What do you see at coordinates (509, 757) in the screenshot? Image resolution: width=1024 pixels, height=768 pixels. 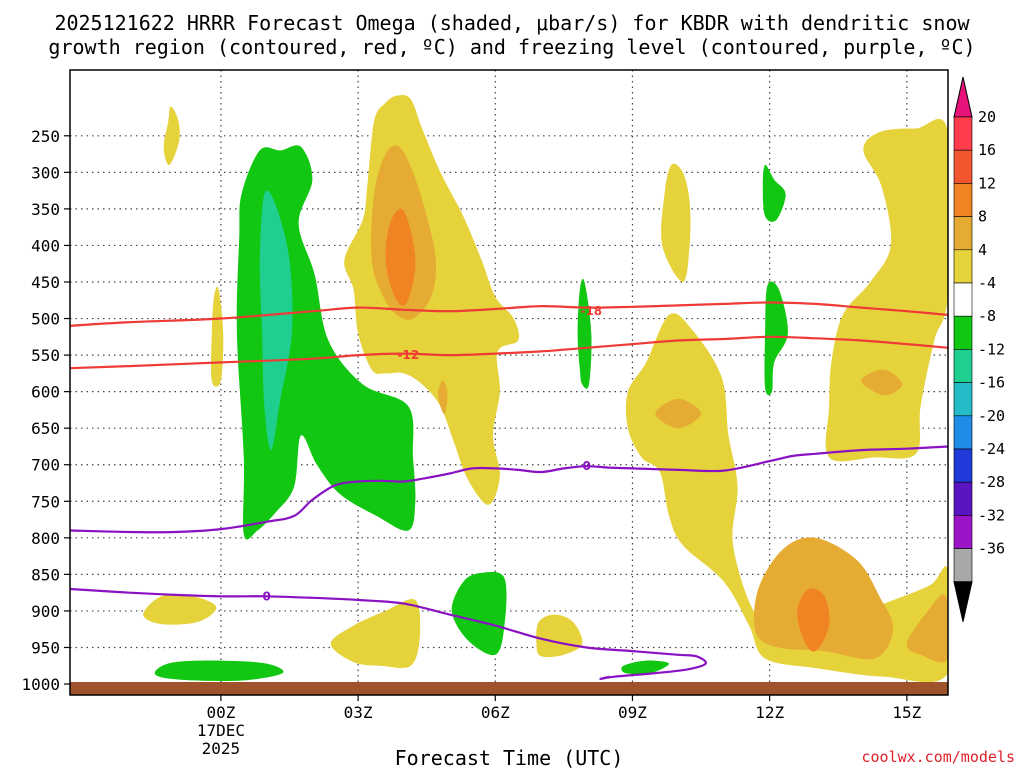 I see `x-axis-label: Forecast Time (UTC)` at bounding box center [509, 757].